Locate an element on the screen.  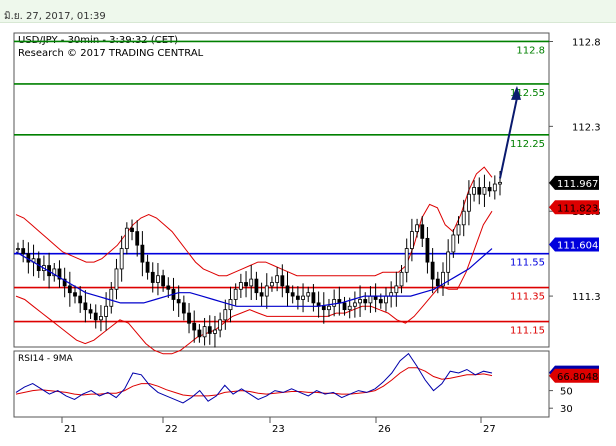
rsi-tag-bg is located at coordinates (574, 375).